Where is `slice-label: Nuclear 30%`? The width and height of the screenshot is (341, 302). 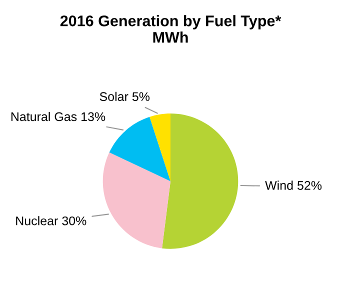
slice-label: Nuclear 30% is located at coordinates (51, 221).